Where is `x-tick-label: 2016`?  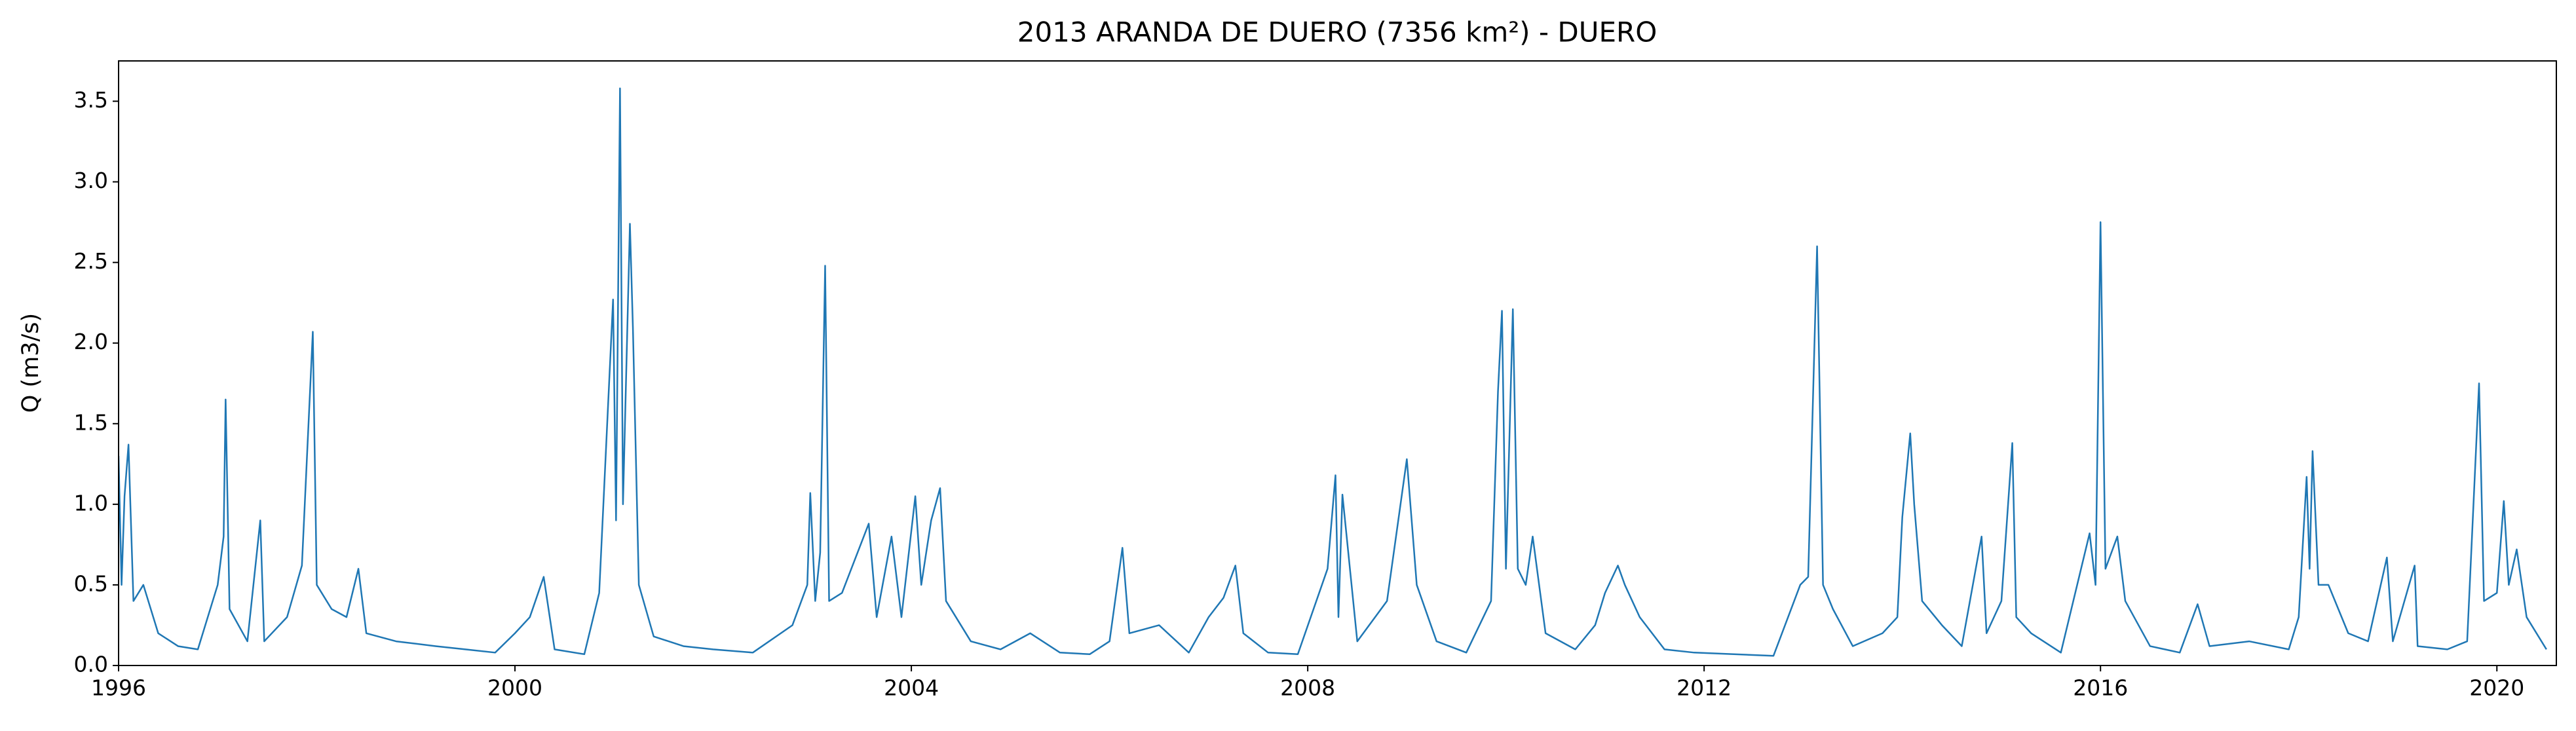 x-tick-label: 2016 is located at coordinates (2100, 688).